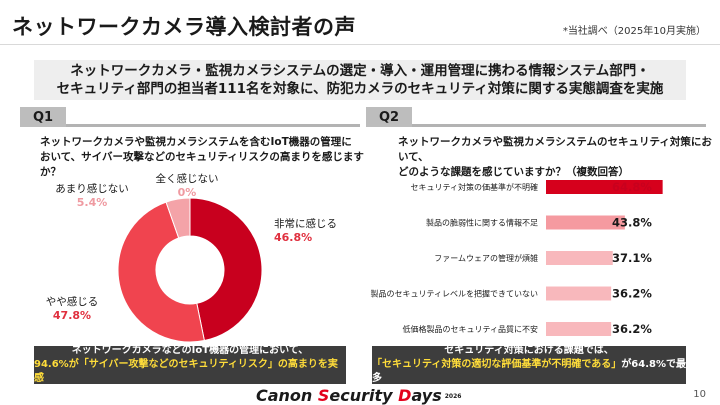 The height and width of the screenshot is (405, 720). I want to click on q2-caption-tail: が64.8%で最多, so click(529, 371).